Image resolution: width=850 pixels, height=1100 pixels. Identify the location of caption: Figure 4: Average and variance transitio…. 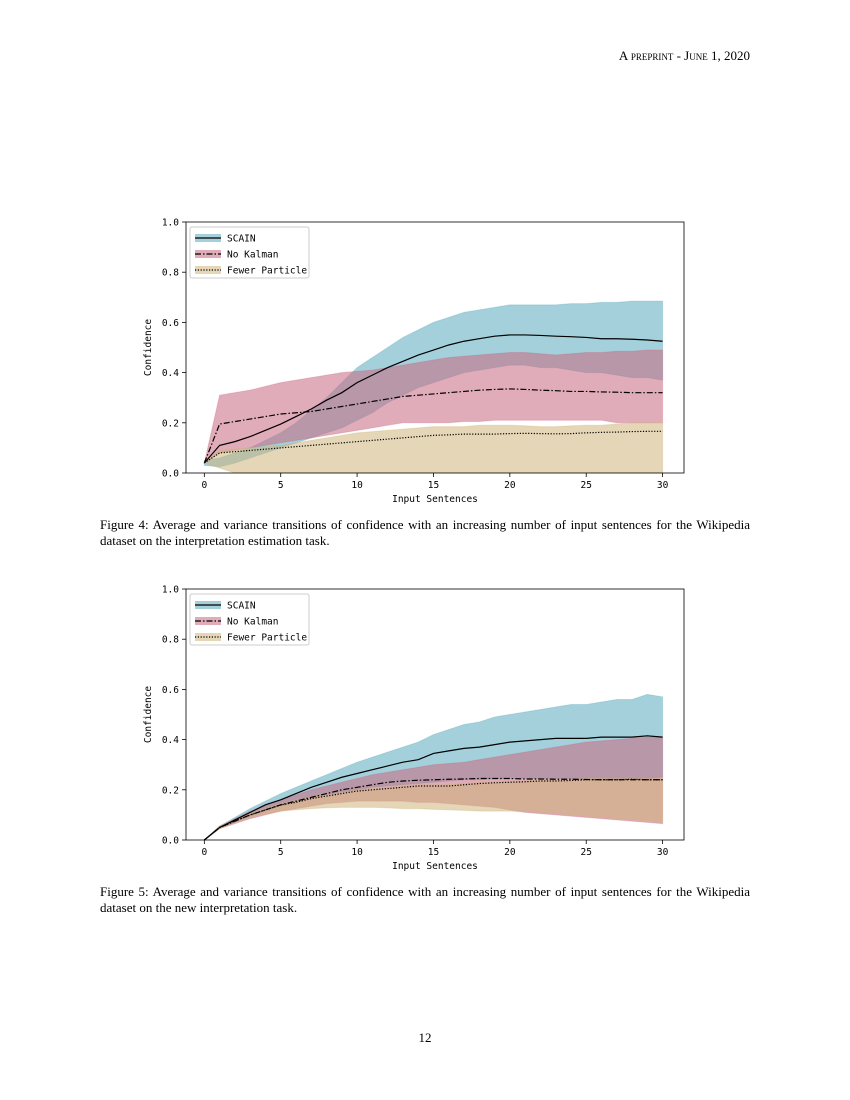
(425, 532).